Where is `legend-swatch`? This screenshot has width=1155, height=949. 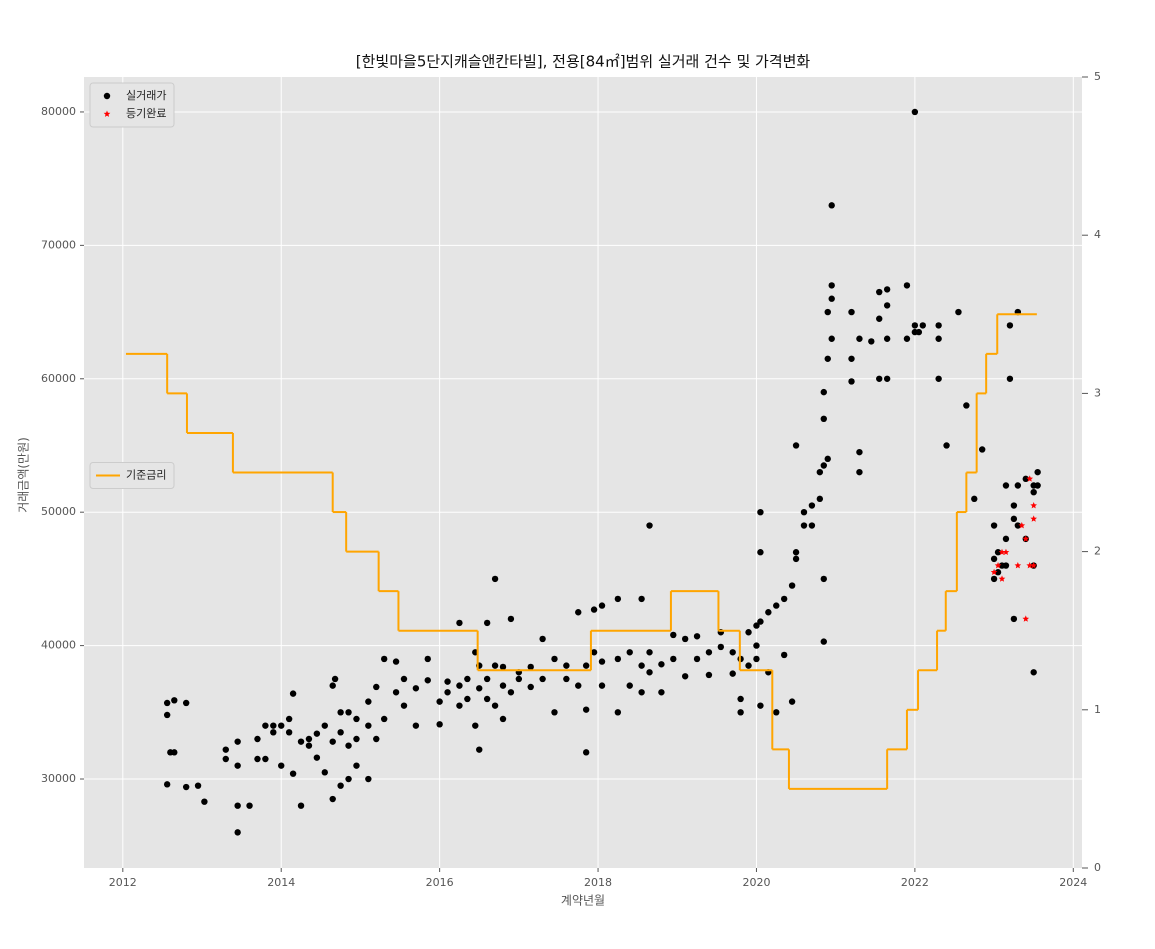
legend-swatch is located at coordinates (107, 96).